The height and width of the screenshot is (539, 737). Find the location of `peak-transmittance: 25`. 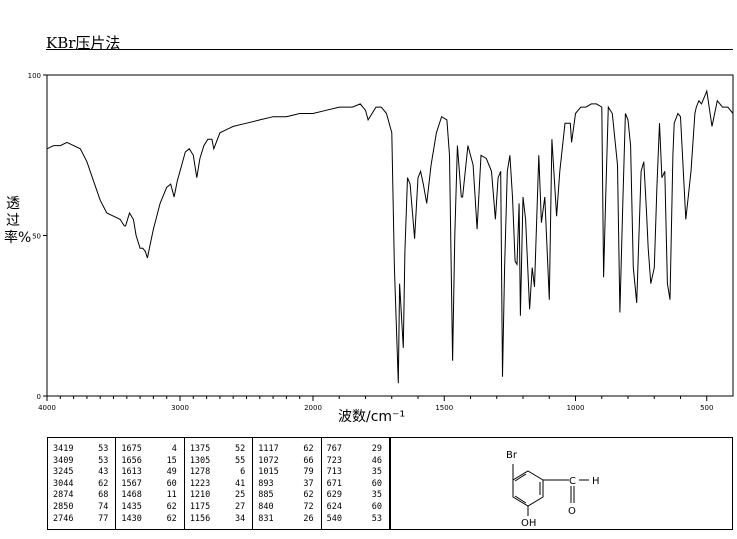

peak-transmittance: 25 is located at coordinates (240, 495).